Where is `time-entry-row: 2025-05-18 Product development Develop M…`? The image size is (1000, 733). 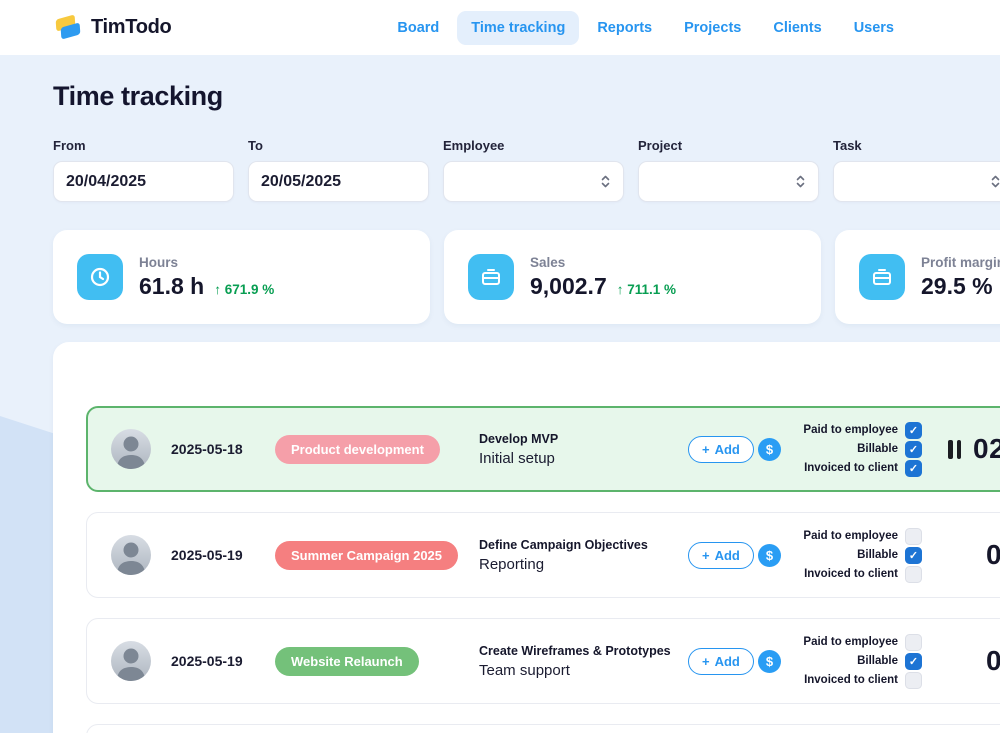 time-entry-row: 2025-05-18 Product development Develop M… is located at coordinates (543, 449).